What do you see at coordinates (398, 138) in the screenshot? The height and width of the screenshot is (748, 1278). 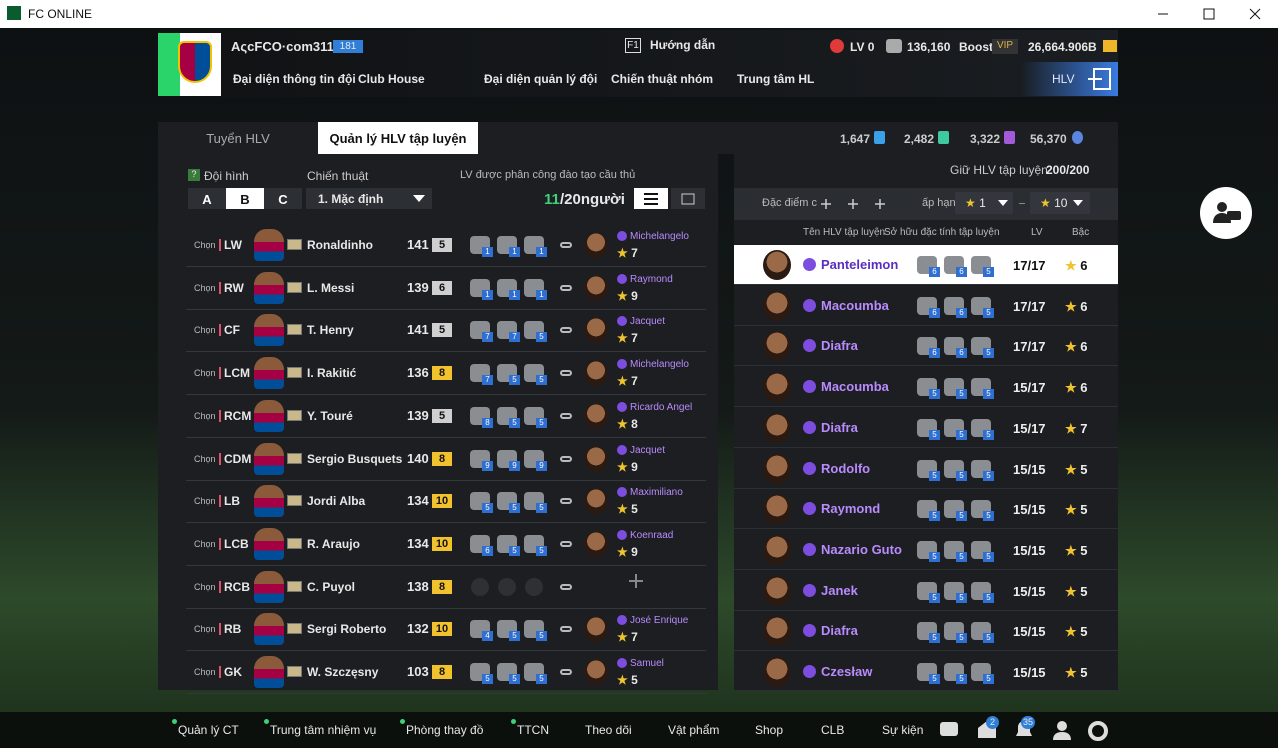 I see `tab-active: Quản lý HLV tập luyện` at bounding box center [398, 138].